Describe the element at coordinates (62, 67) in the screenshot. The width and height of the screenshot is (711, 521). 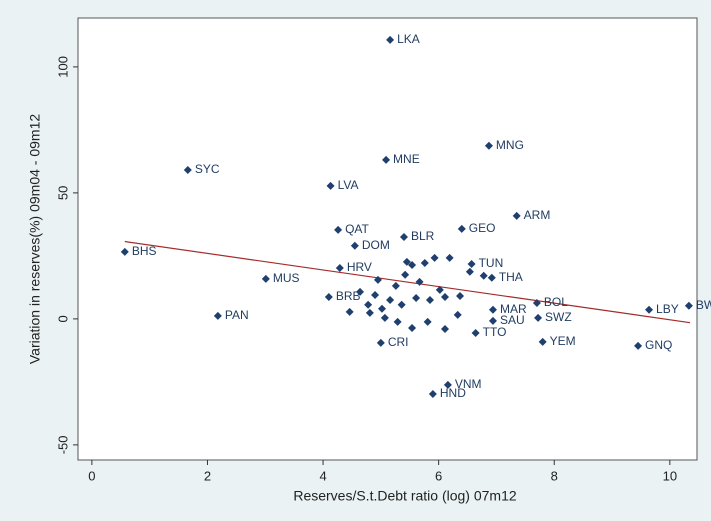
I see `y-tick-label: 100` at that location.